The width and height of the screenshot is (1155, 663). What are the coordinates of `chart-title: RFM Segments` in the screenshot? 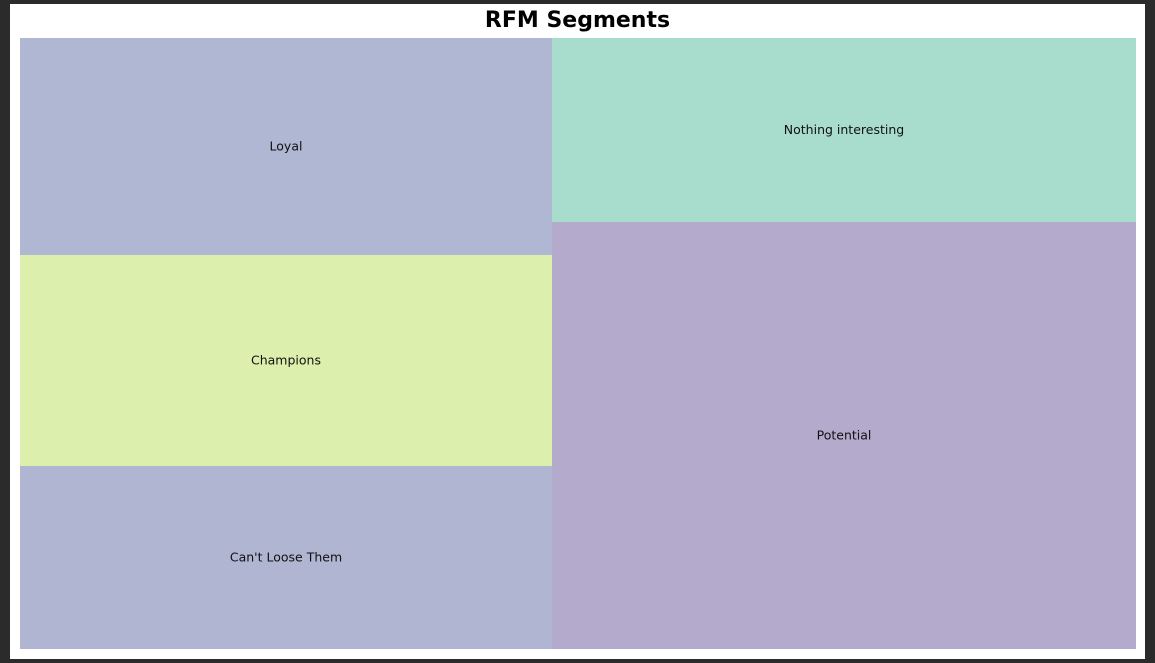 It's located at (577, 20).